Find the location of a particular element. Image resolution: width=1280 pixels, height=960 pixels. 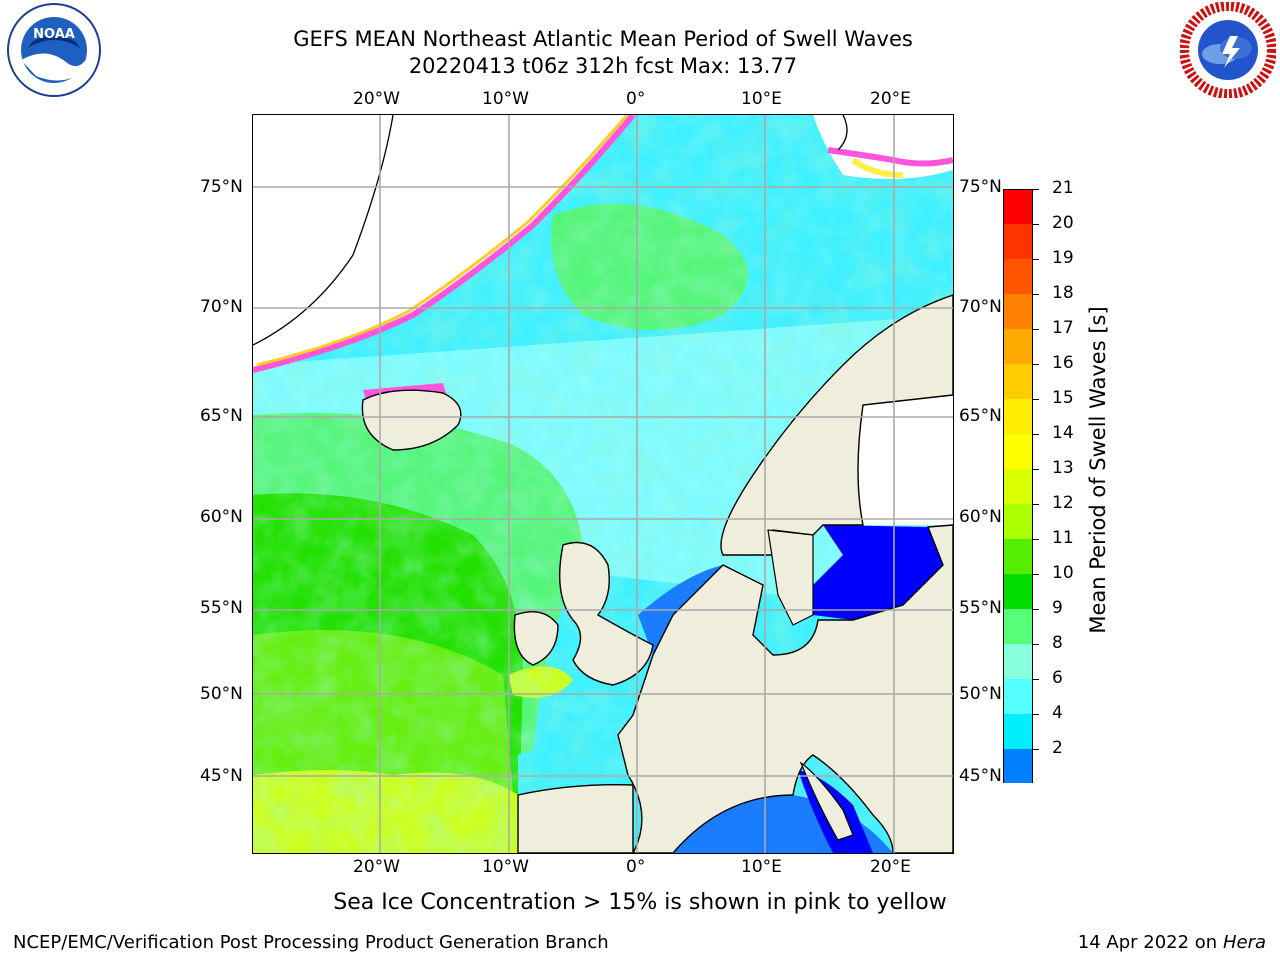

lat-tick-right-45n: 45°N is located at coordinates (980, 776).